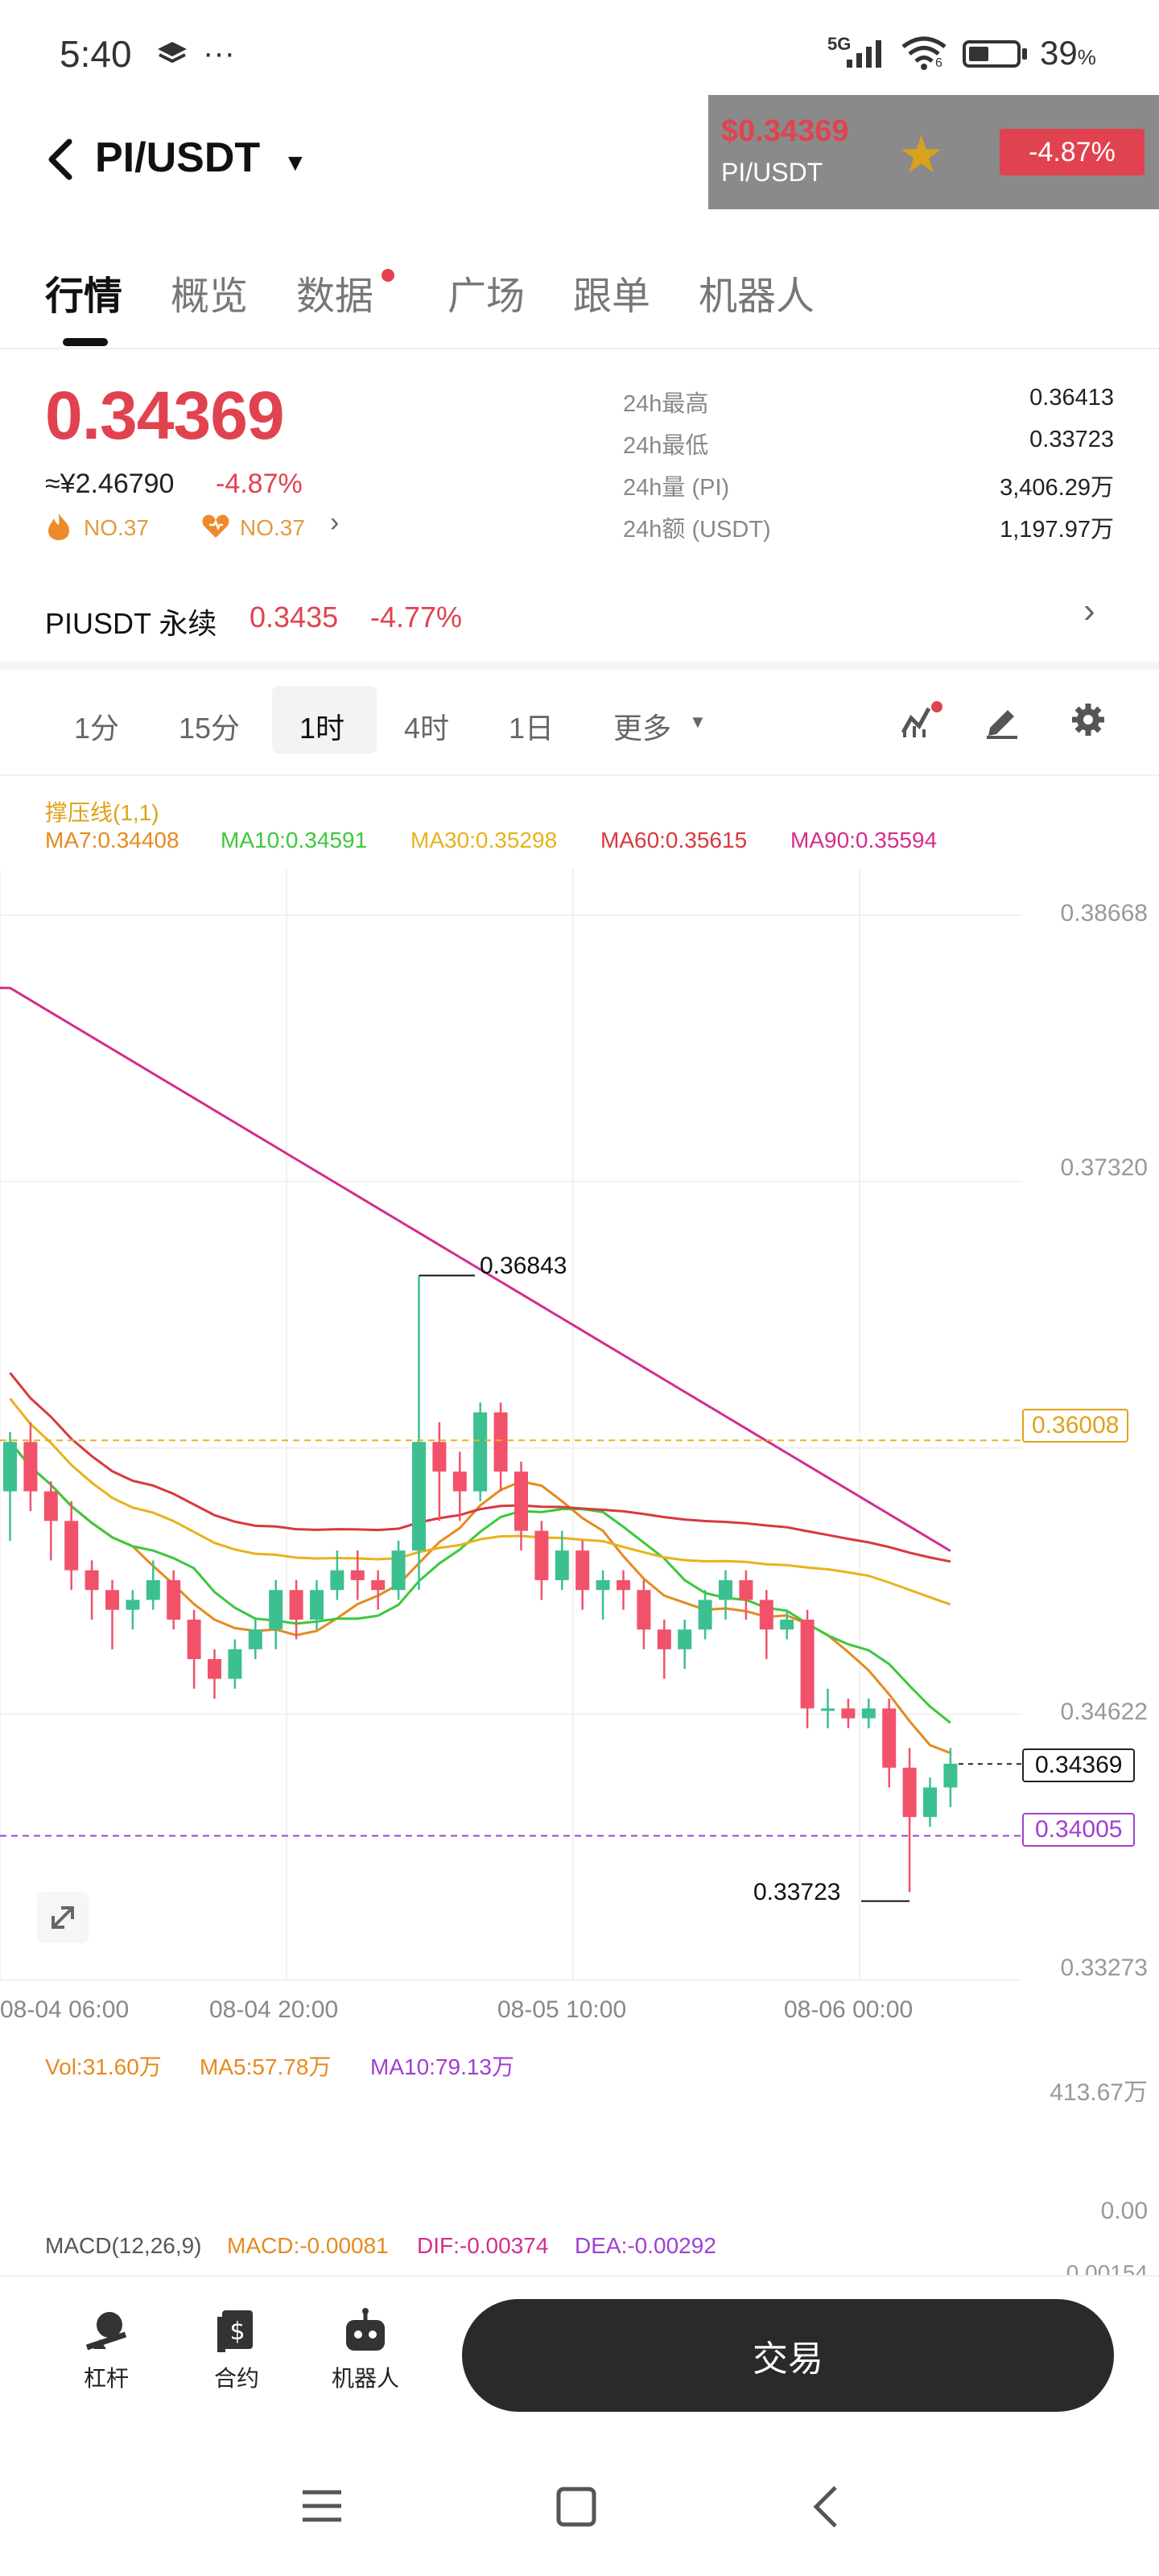 This screenshot has height=2576, width=1159. What do you see at coordinates (123, 2245) in the screenshot?
I see `macd-label: MACD(12,26,9)` at bounding box center [123, 2245].